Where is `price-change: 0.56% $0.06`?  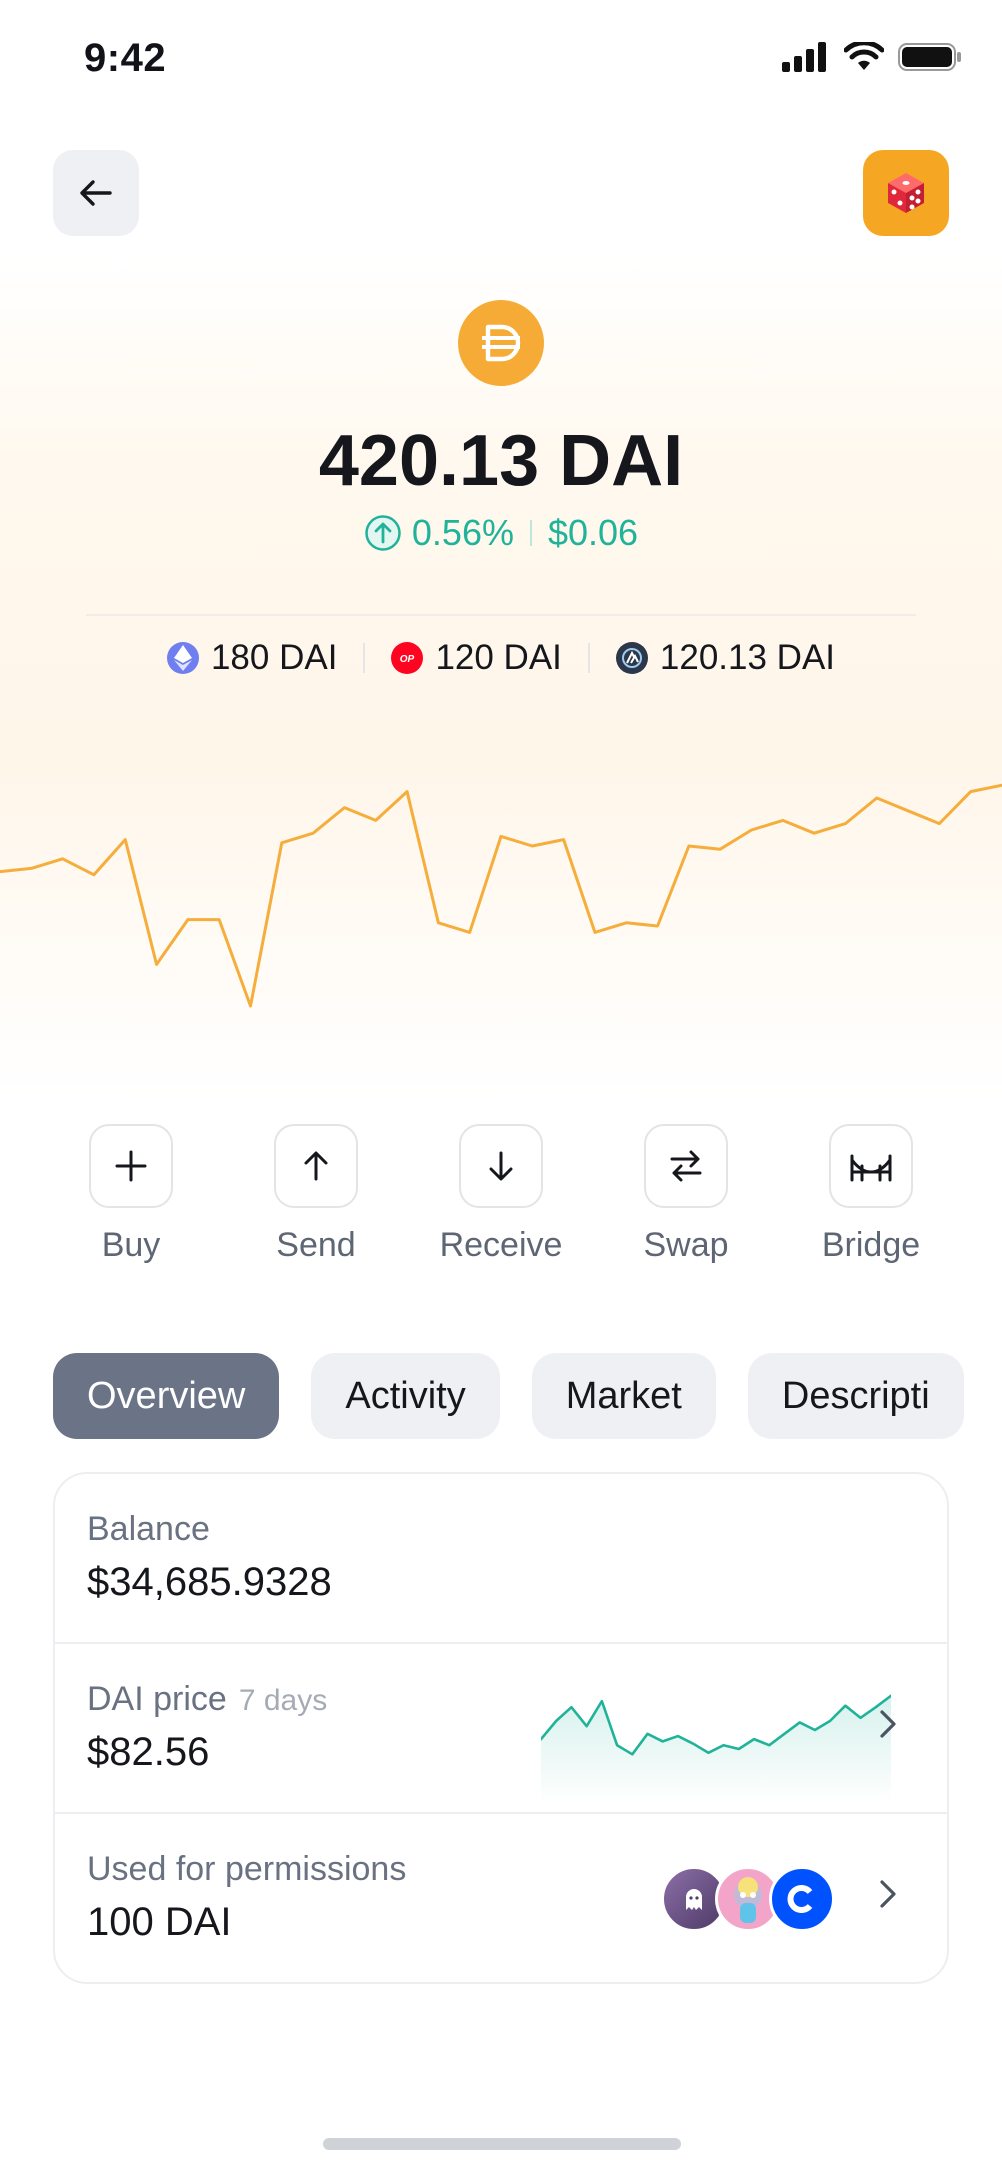 price-change: 0.56% $0.06 is located at coordinates (501, 533).